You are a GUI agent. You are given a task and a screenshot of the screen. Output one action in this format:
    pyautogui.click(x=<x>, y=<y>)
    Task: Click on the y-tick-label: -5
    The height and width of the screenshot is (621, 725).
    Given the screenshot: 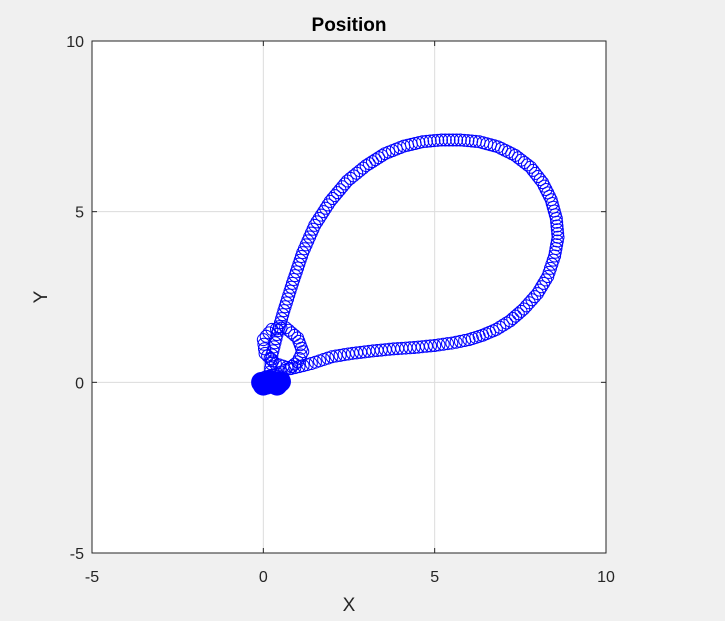 What is the action you would take?
    pyautogui.click(x=77, y=554)
    